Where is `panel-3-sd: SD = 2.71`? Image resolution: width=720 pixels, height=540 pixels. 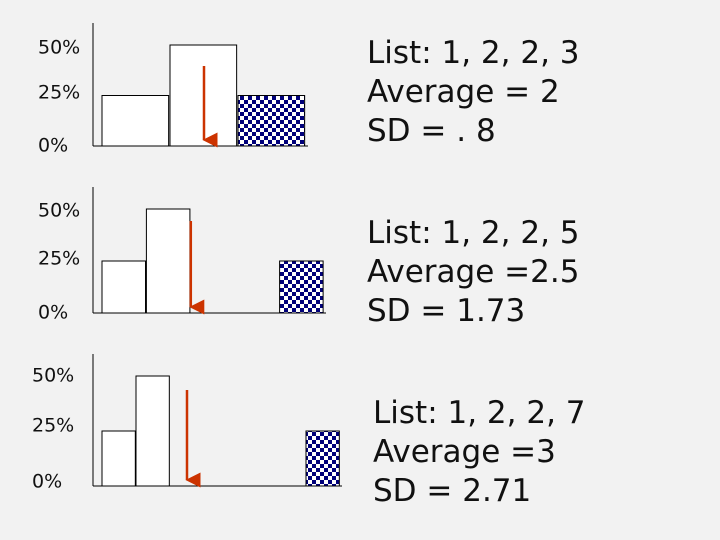
panel-3-sd: SD = 2.71 is located at coordinates (452, 491).